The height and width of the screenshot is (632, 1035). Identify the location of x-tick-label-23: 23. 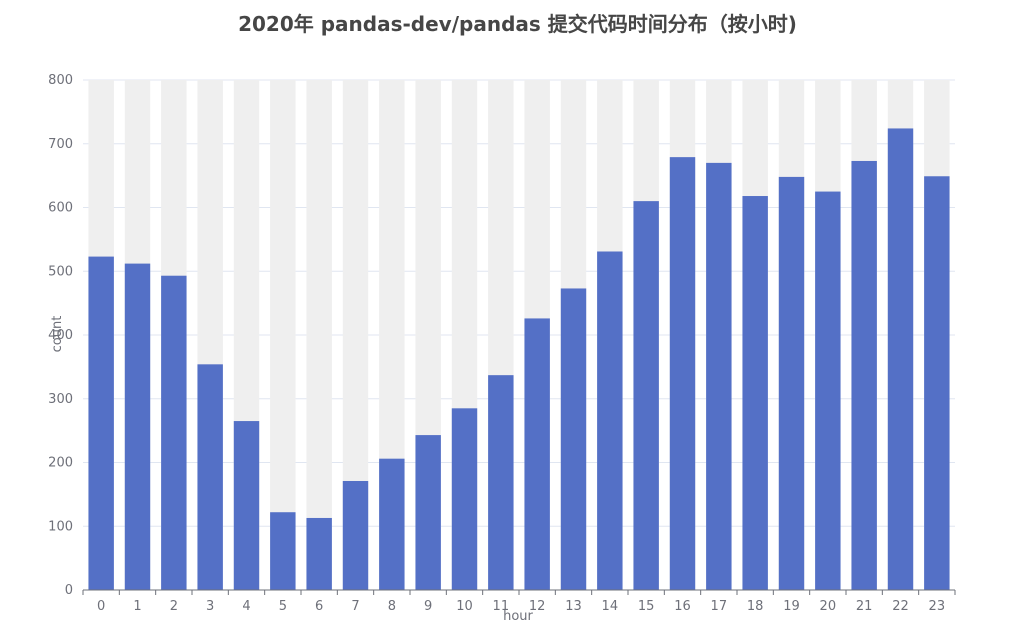
(937, 606).